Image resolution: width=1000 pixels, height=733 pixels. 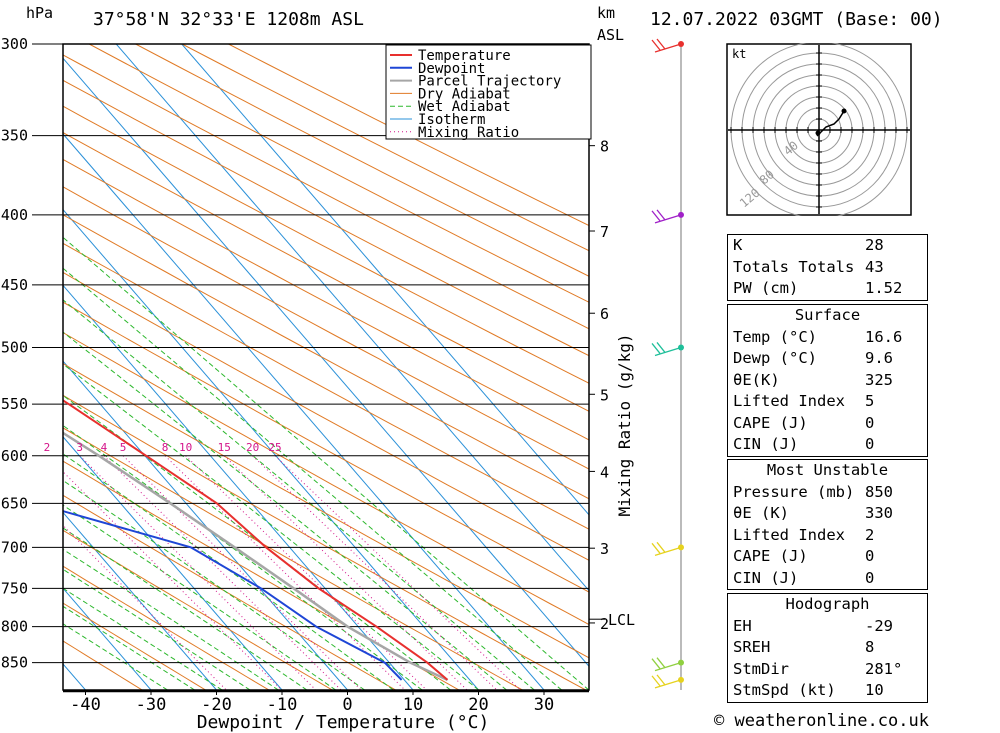 What do you see at coordinates (827, 267) in the screenshot?
I see `indices-table: K 28 Totals Totals 43 PW (cm) 1.52` at bounding box center [827, 267].